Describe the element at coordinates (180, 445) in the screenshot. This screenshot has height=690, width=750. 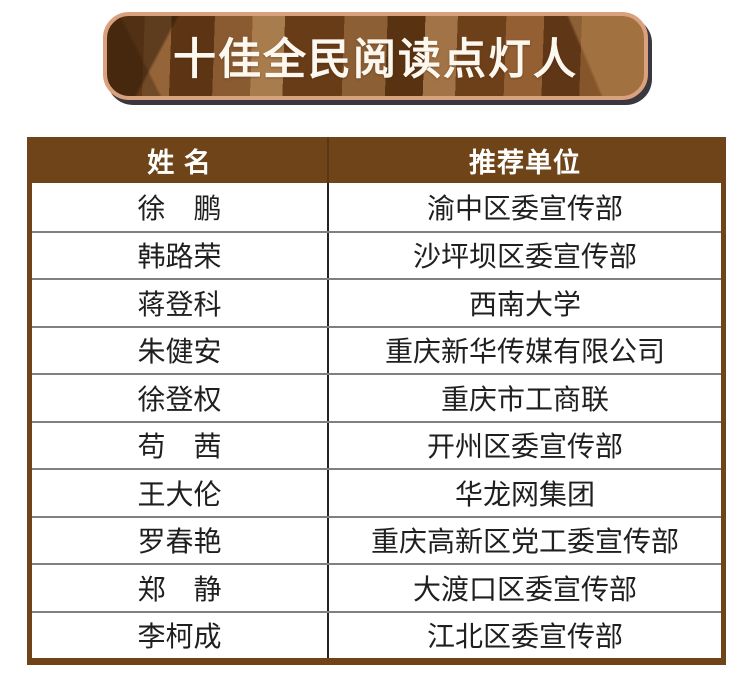
I see `name-cell: 苟 茜` at that location.